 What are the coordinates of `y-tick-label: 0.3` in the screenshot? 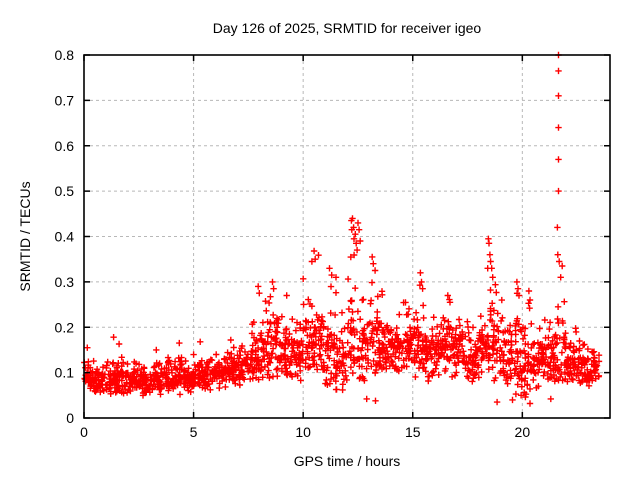 It's located at (65, 282).